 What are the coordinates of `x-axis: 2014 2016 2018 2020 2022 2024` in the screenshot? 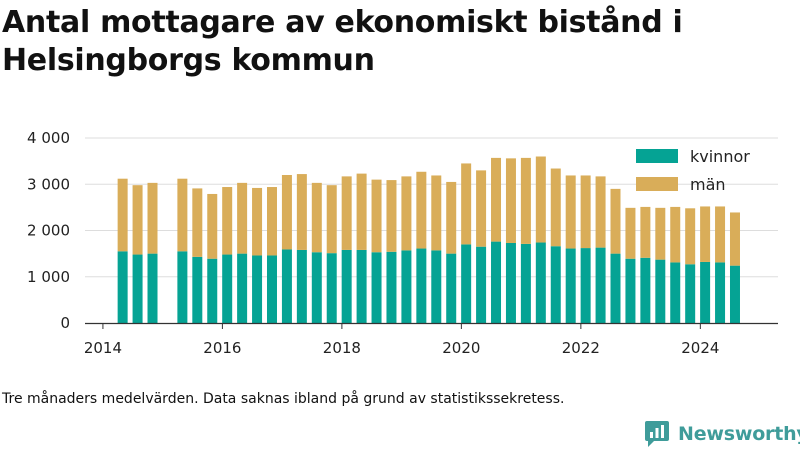 It's located at (431, 339).